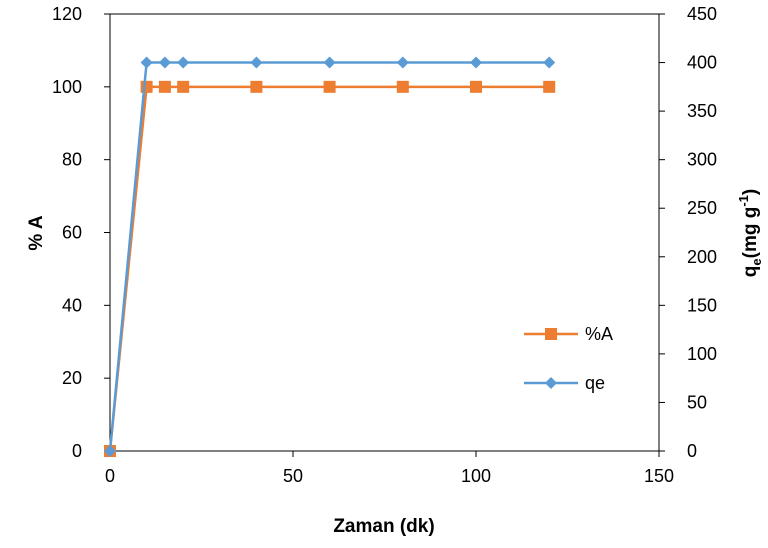 The height and width of the screenshot is (548, 768). Describe the element at coordinates (564, 383) in the screenshot. I see `legend-item-qe: qe` at that location.